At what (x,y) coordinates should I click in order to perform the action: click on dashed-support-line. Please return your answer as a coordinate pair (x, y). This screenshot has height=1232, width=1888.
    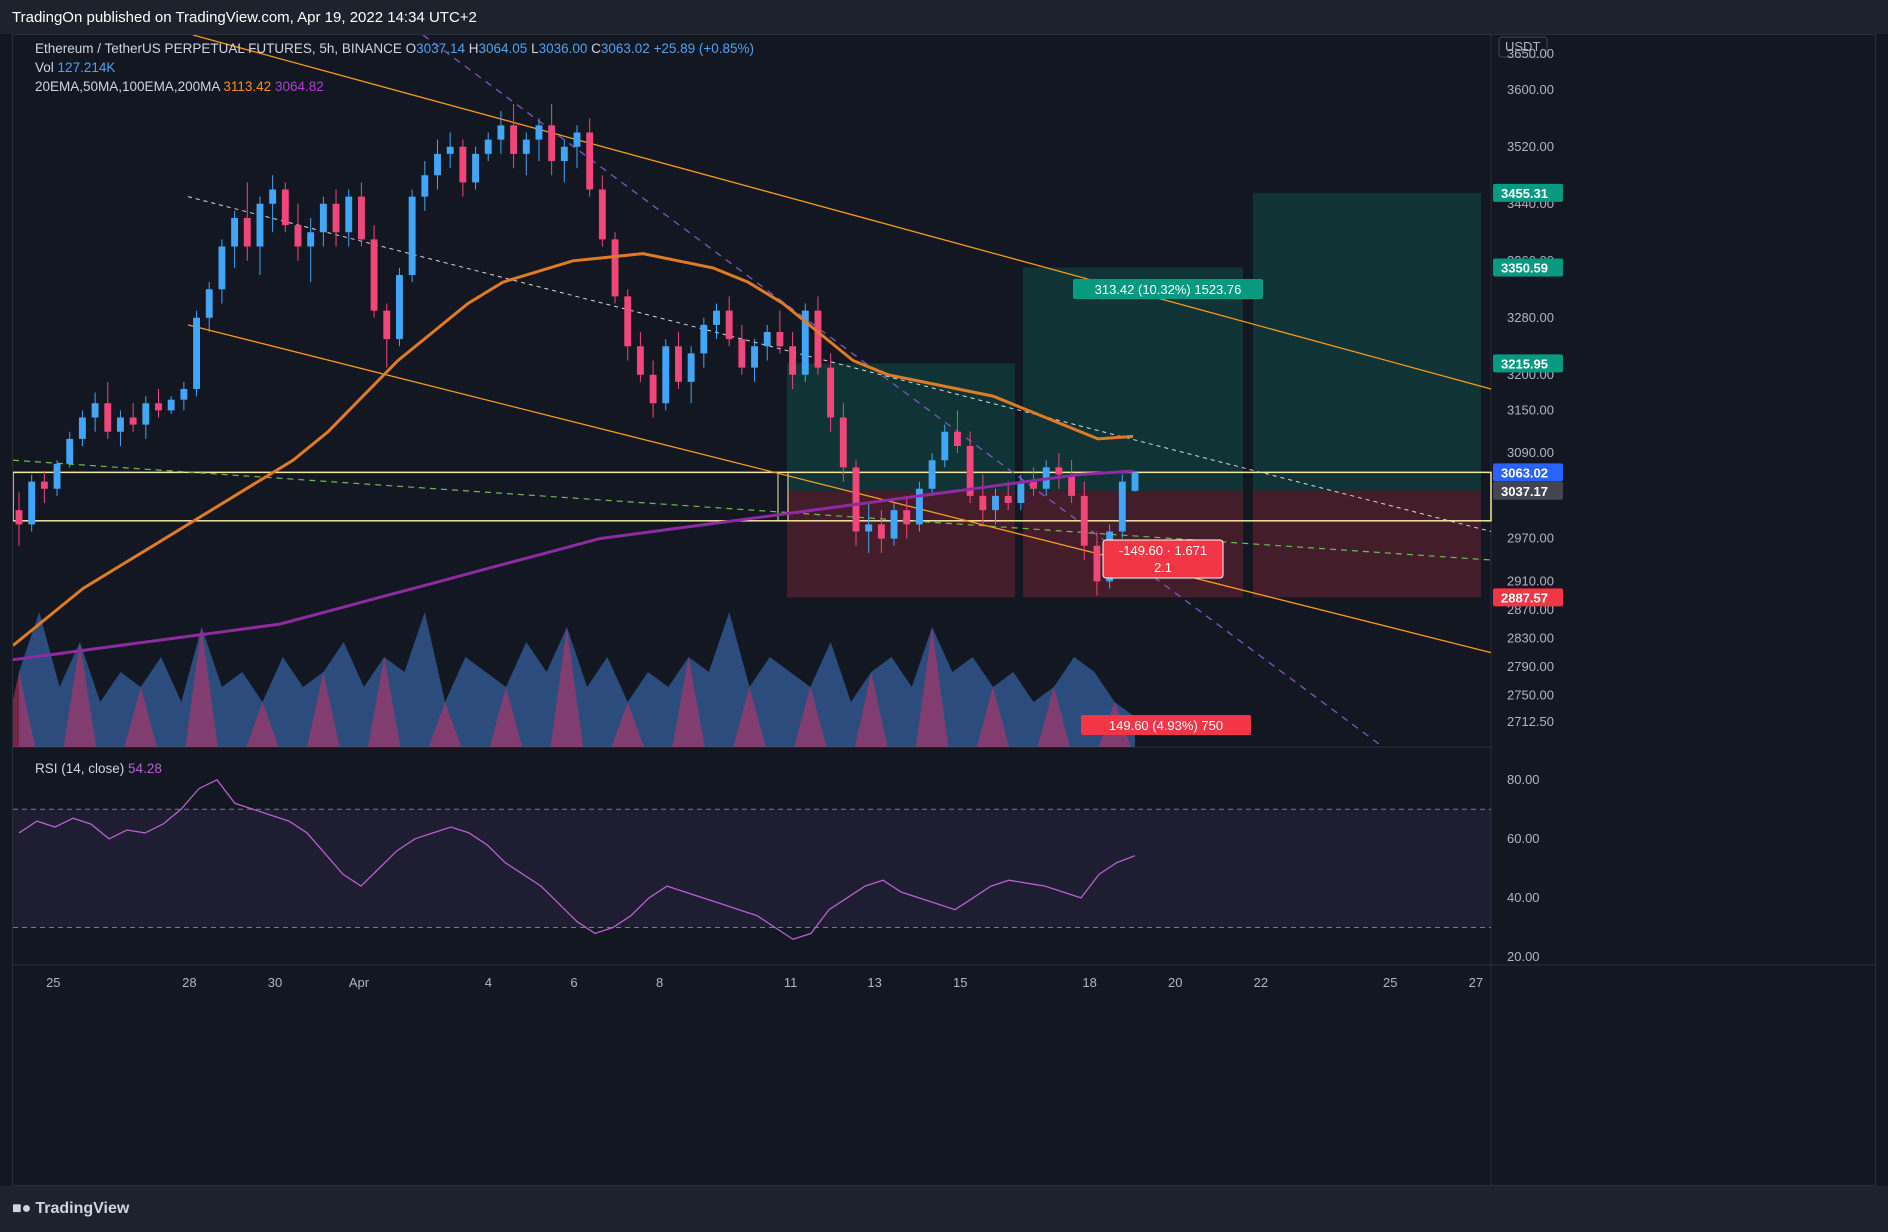
    Looking at the image, I should click on (752, 510).